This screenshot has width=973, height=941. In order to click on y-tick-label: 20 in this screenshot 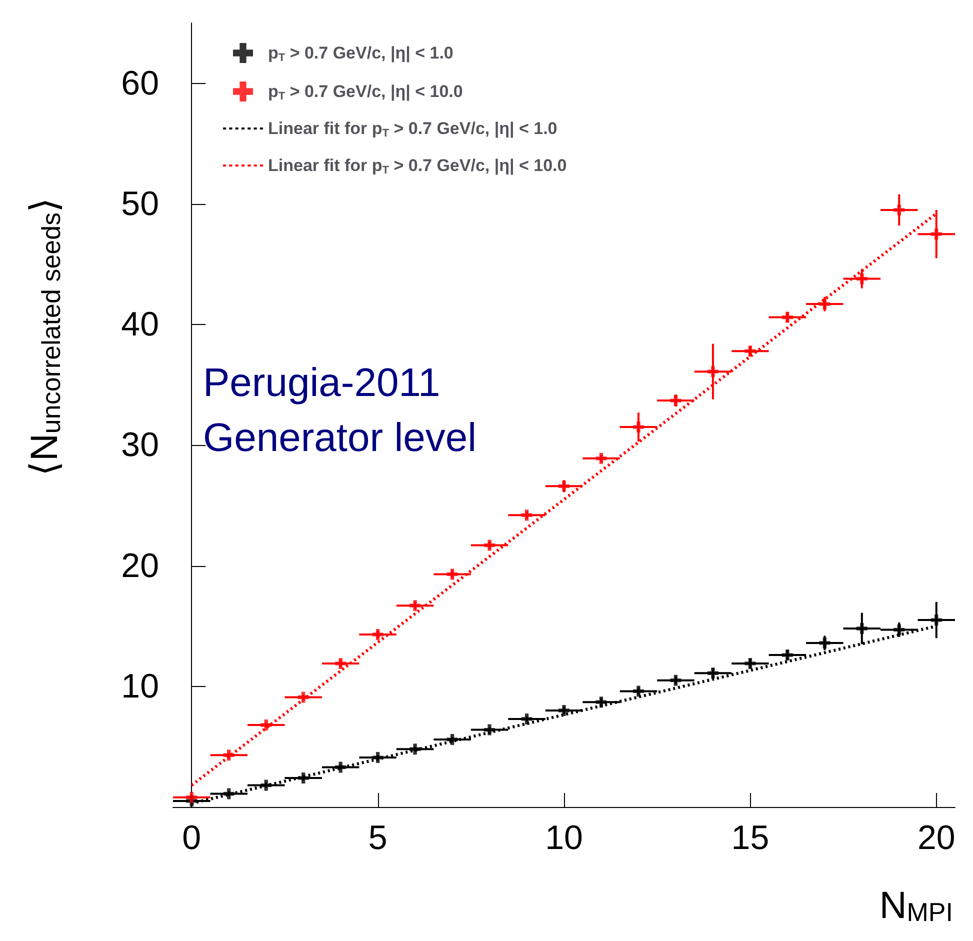, I will do `click(140, 565)`.